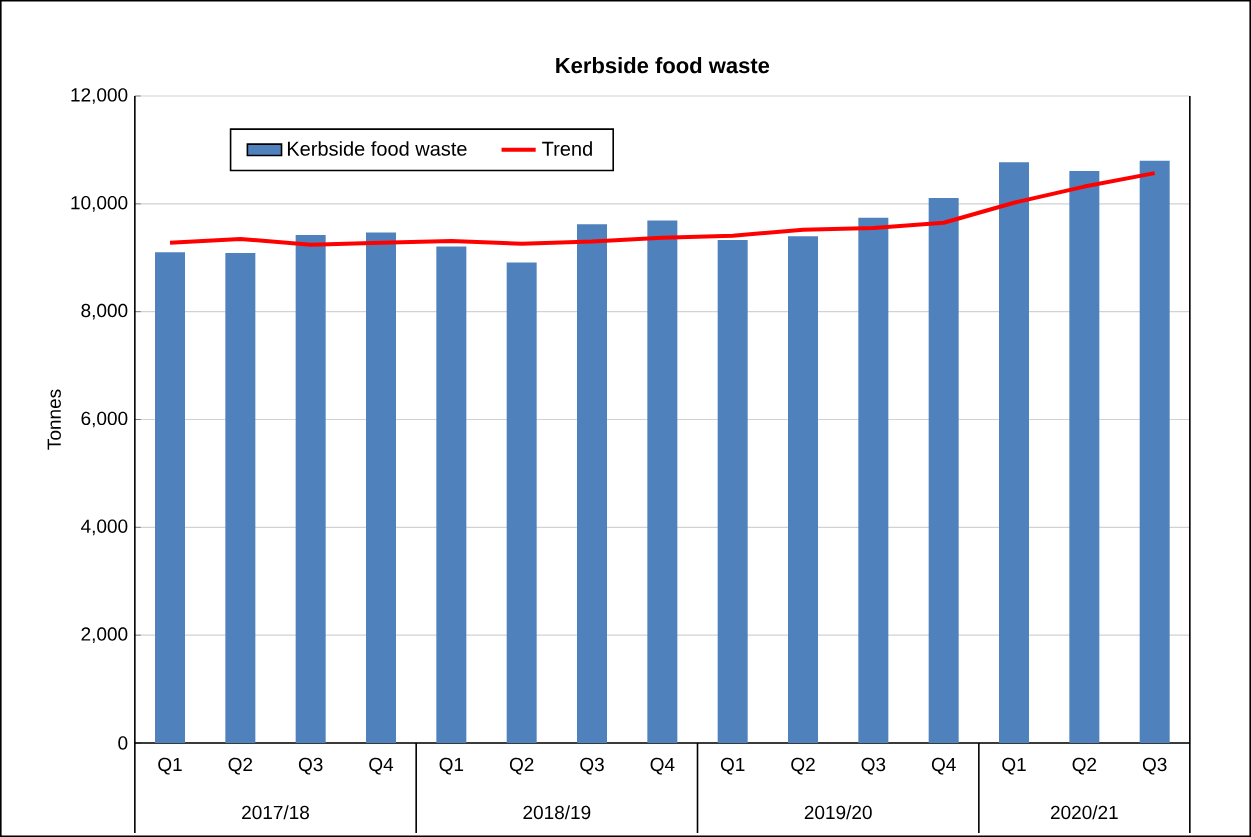  I want to click on y-tick-label: 12,000, so click(99, 96).